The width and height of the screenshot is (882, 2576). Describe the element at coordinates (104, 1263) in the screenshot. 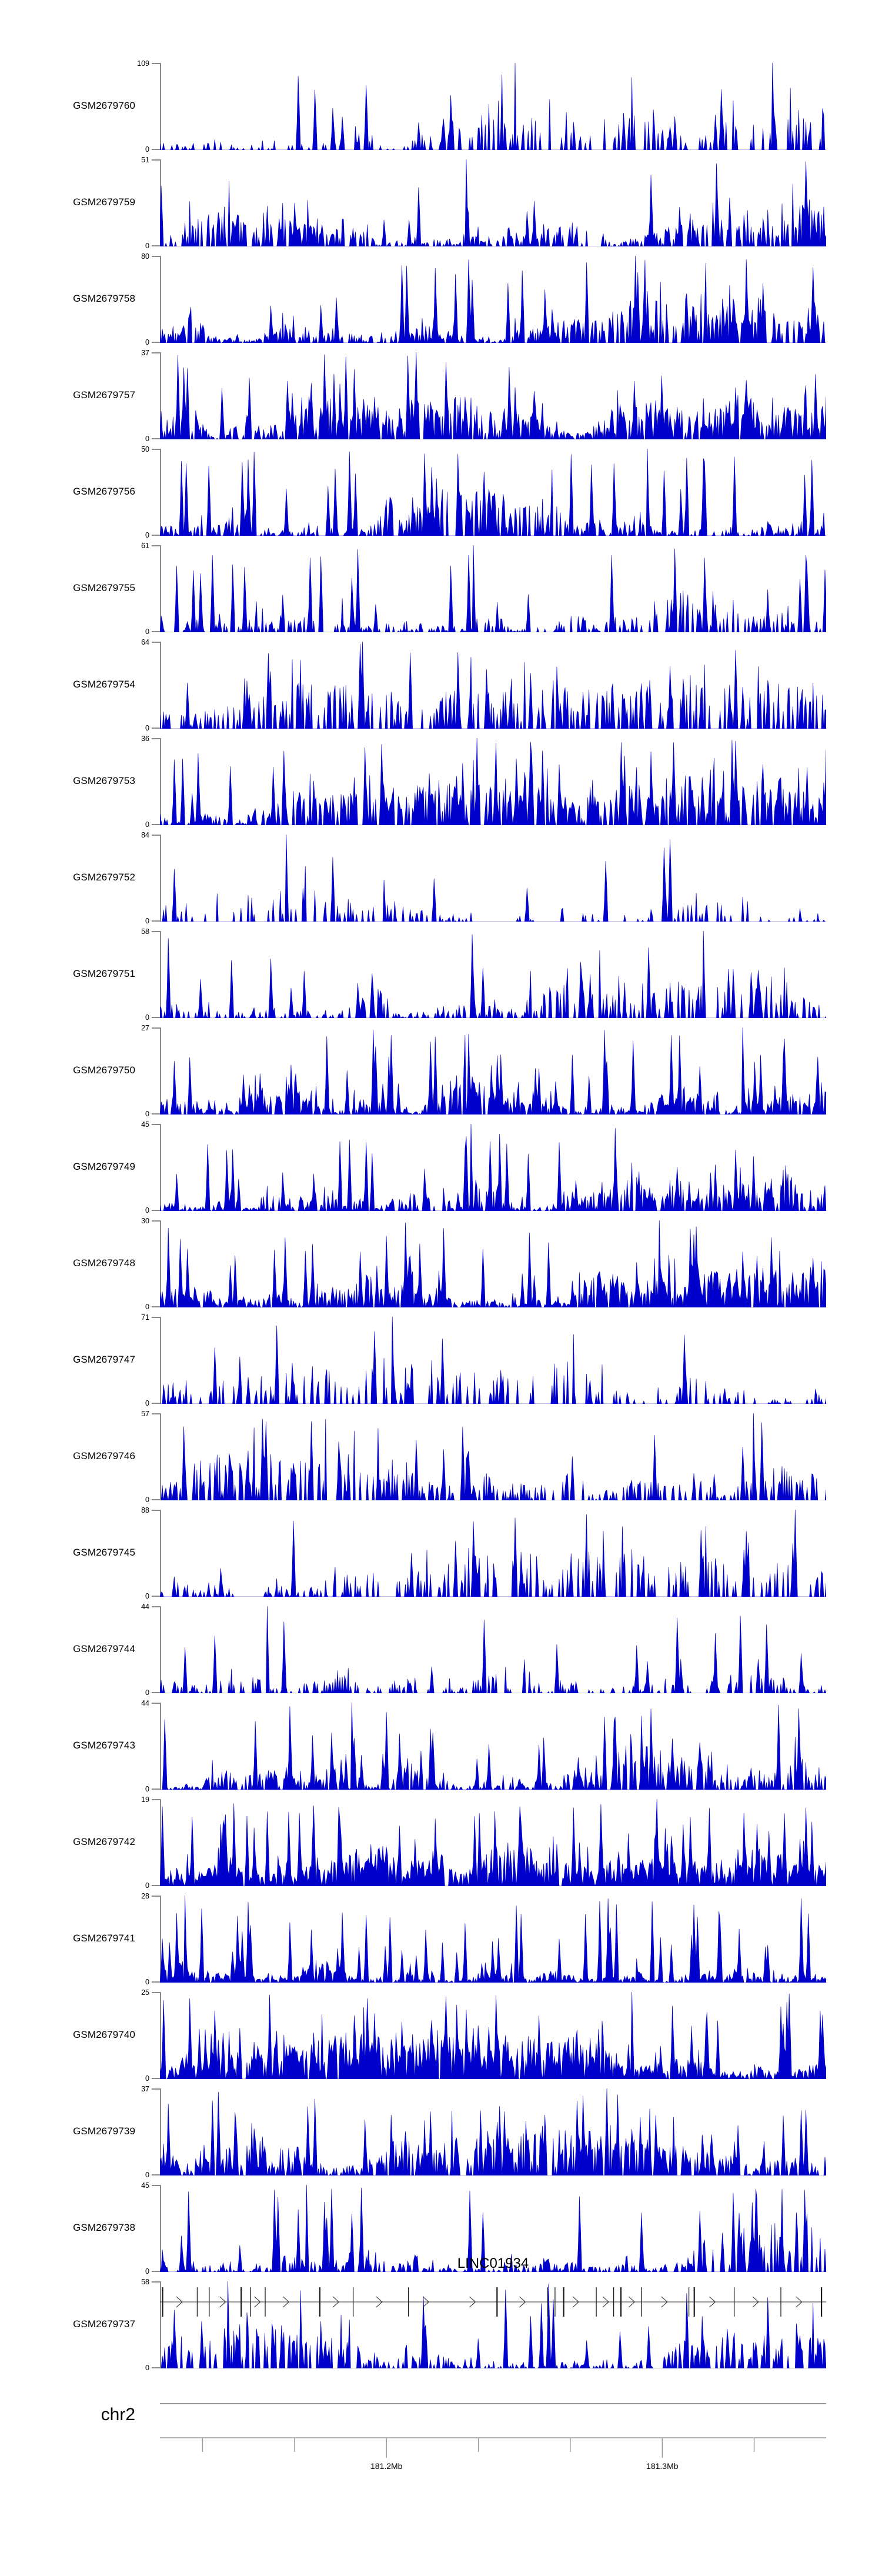

I see `track-sample-label: GSM2679748` at that location.